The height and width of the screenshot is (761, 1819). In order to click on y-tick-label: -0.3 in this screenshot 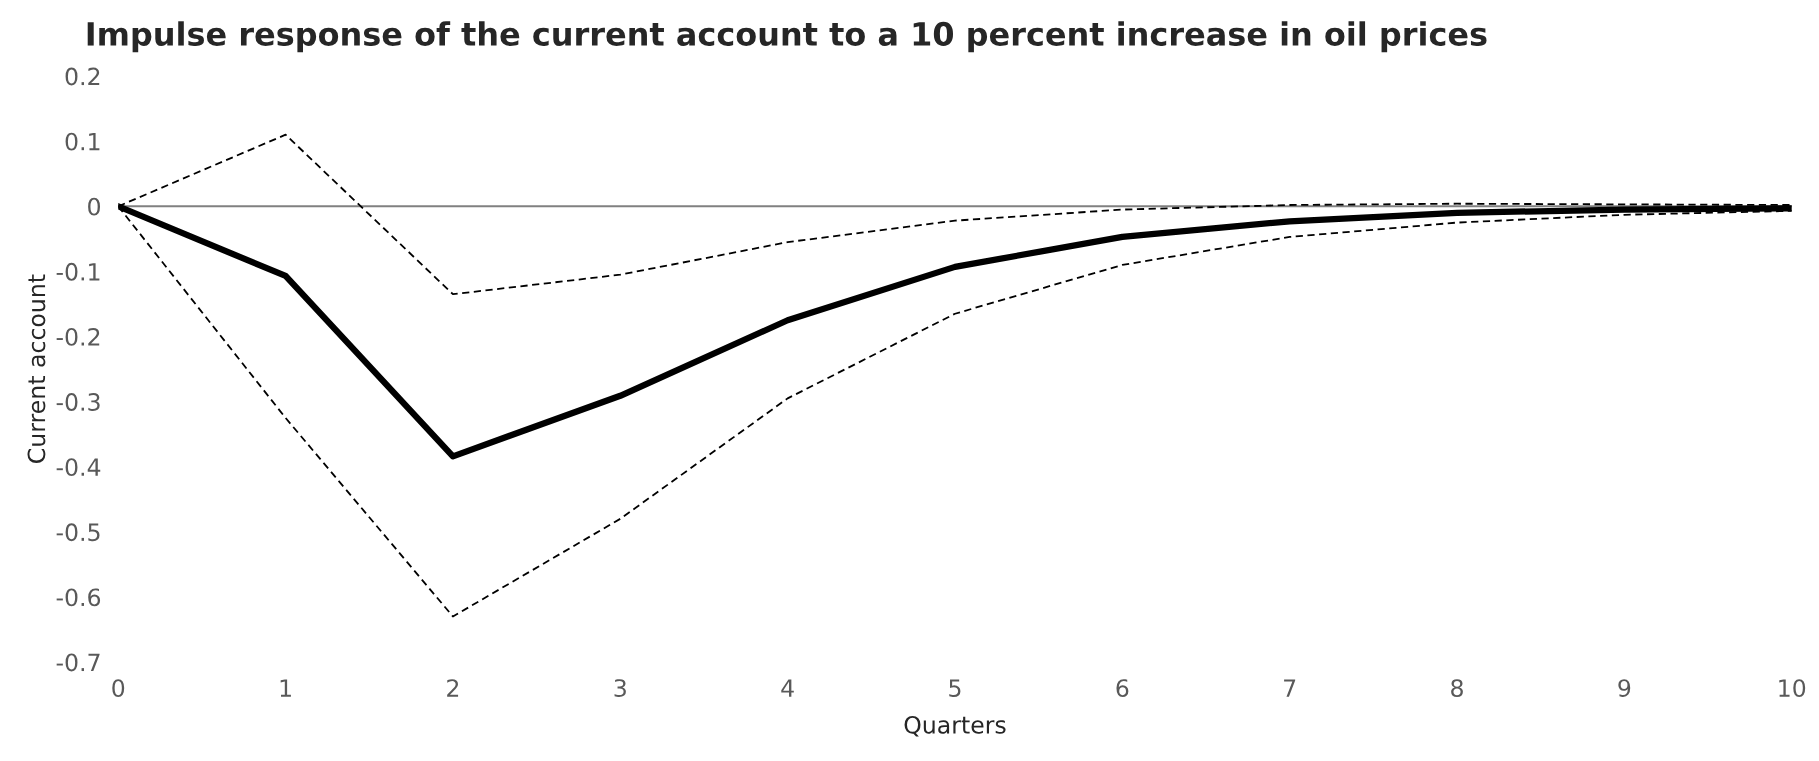, I will do `click(78, 402)`.